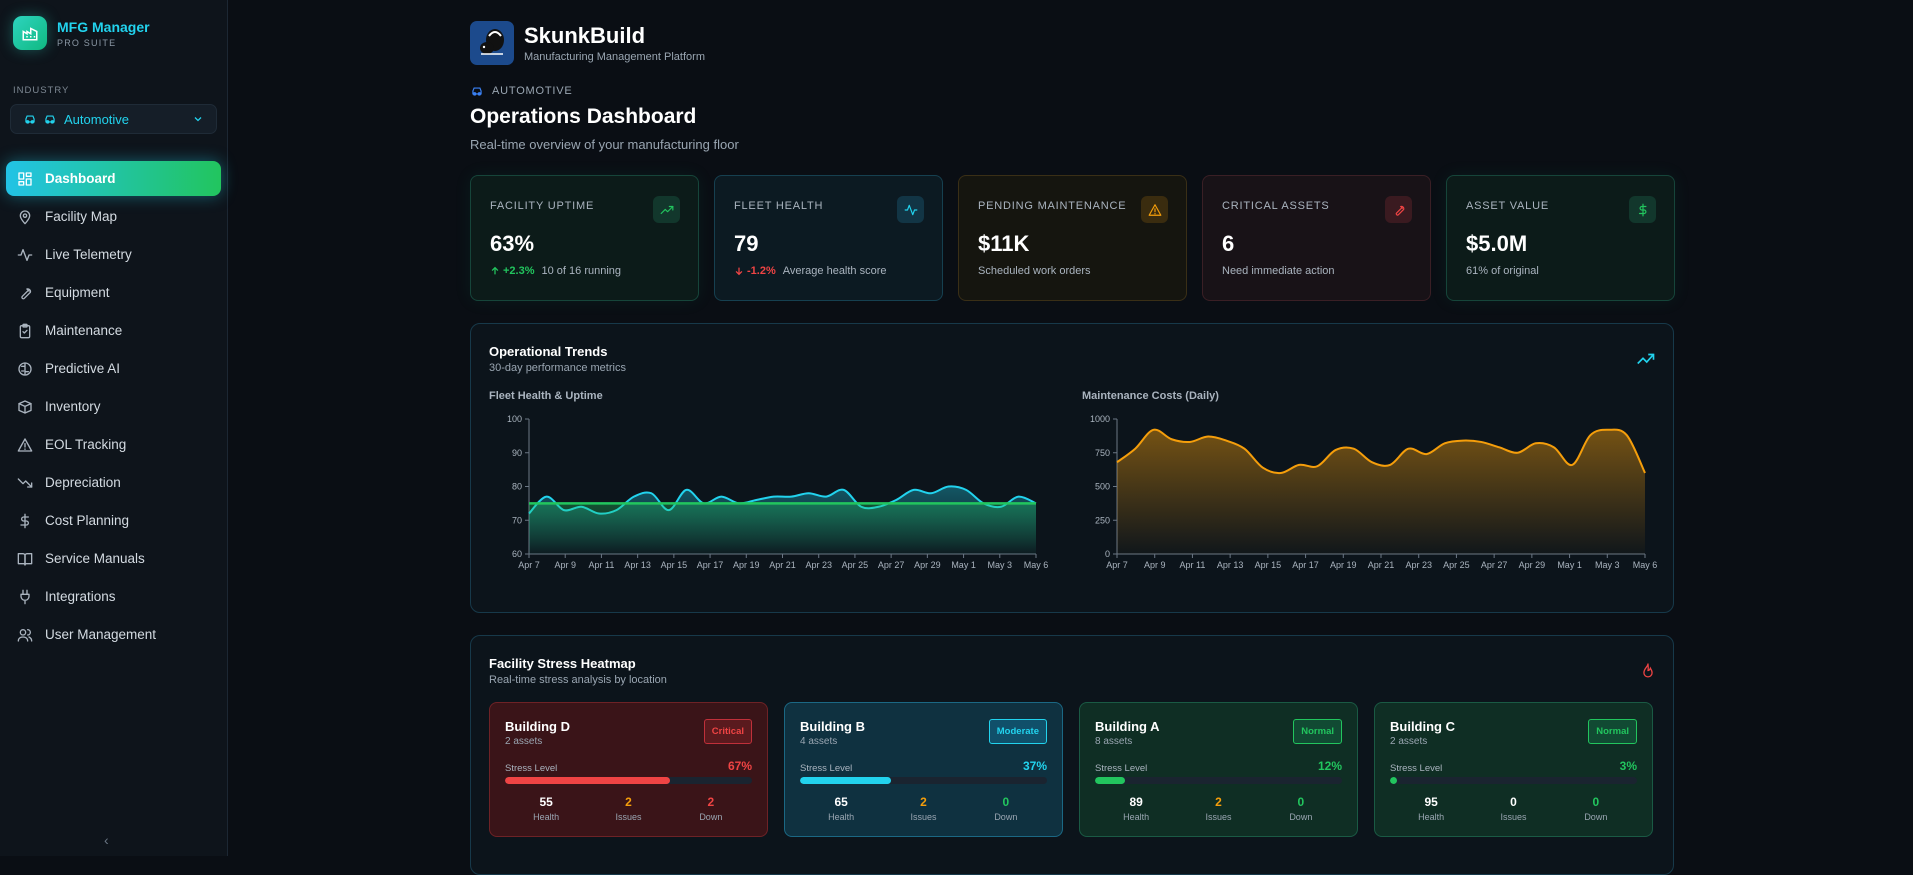 The height and width of the screenshot is (875, 1913). What do you see at coordinates (1107, 554) in the screenshot?
I see `y-tick-label: 0` at bounding box center [1107, 554].